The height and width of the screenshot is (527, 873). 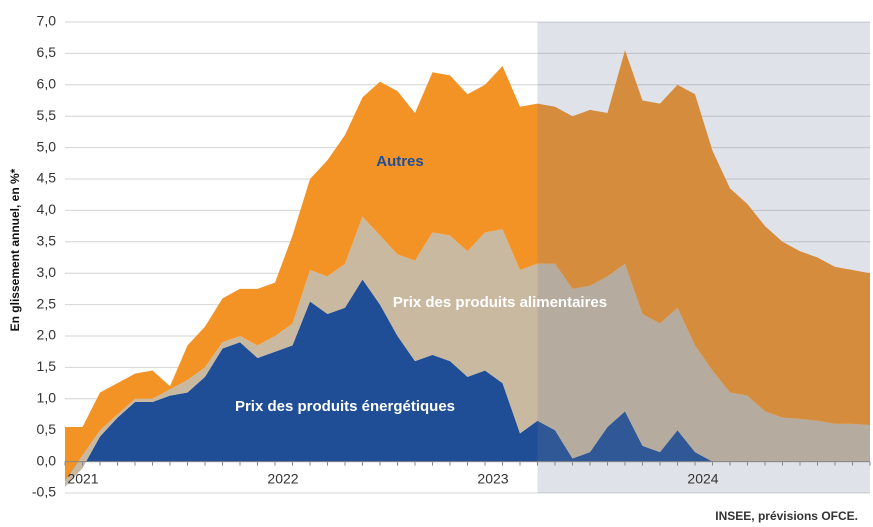 I want to click on y-tick-label: 4,5, so click(x=47, y=178).